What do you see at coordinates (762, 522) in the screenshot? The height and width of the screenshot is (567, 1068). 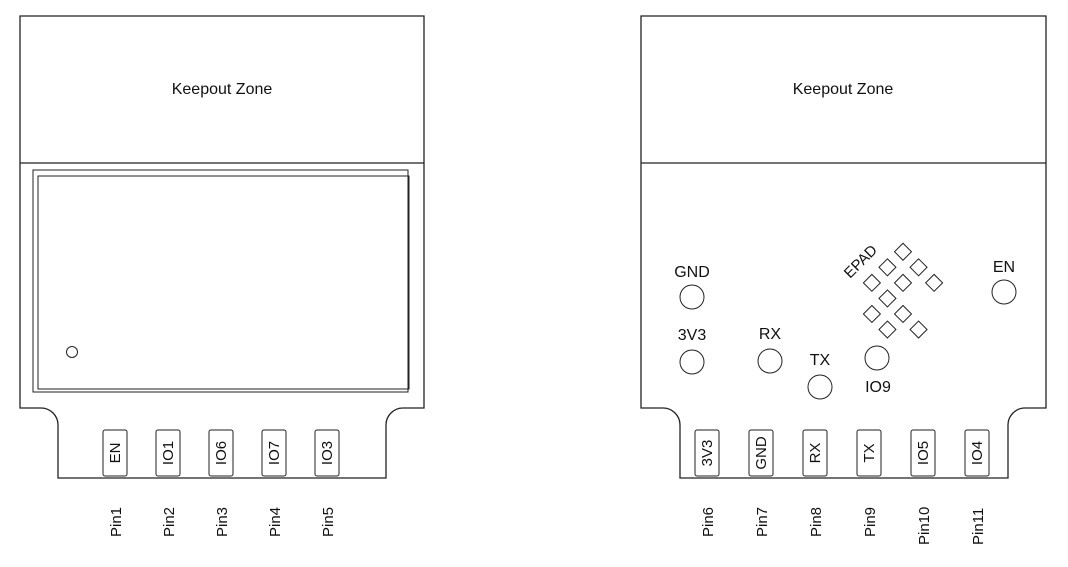 I see `pin-label-pin7: Pin7` at bounding box center [762, 522].